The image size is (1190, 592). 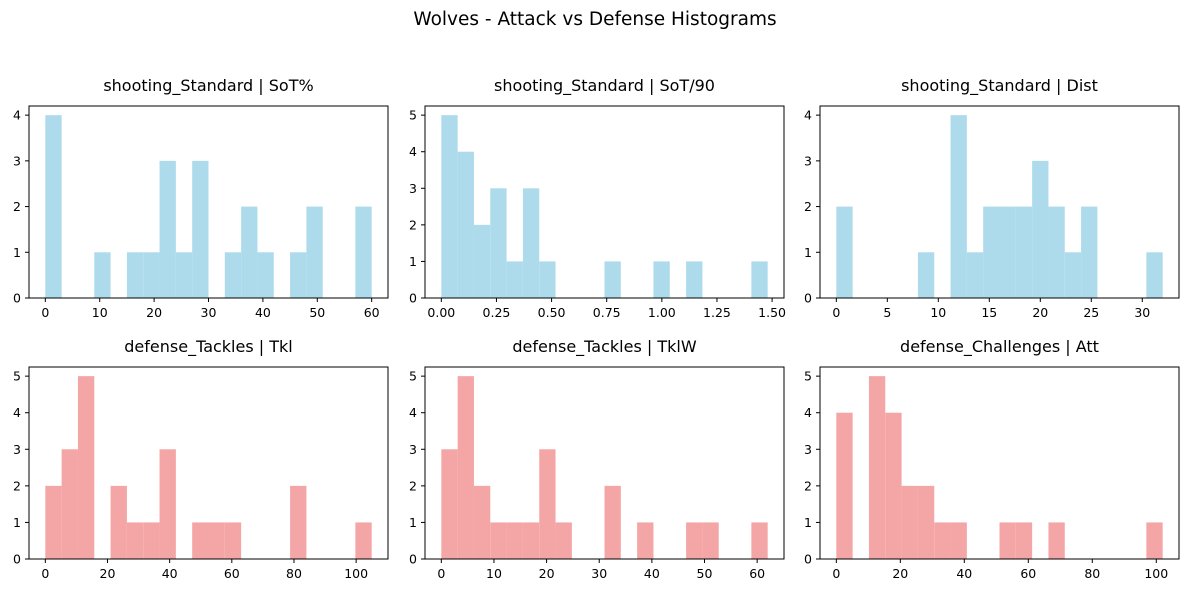 I want to click on x-tick-label: 0.75, so click(x=607, y=312).